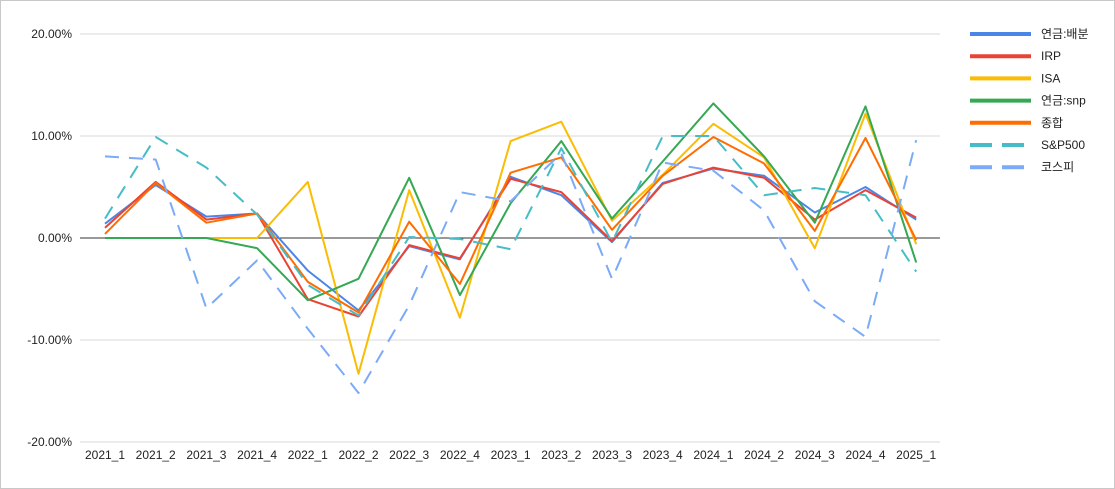 The height and width of the screenshot is (489, 1115). Describe the element at coordinates (257, 455) in the screenshot. I see `x-tick-label: 2021_4` at that location.